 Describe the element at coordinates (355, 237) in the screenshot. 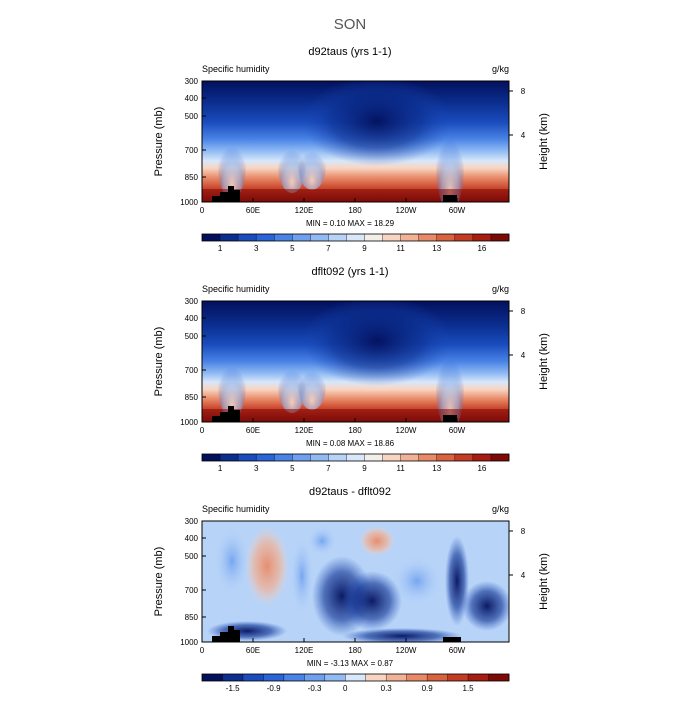

I see `colorbar-frame` at that location.